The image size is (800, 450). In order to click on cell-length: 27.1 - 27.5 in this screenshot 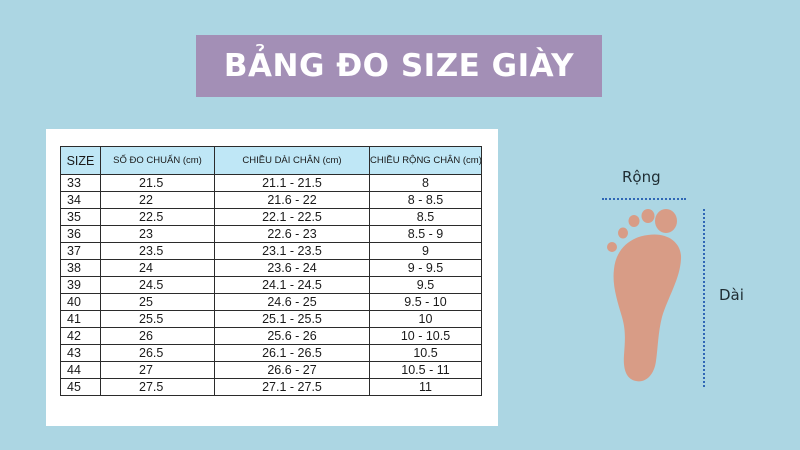, I will do `click(292, 387)`.